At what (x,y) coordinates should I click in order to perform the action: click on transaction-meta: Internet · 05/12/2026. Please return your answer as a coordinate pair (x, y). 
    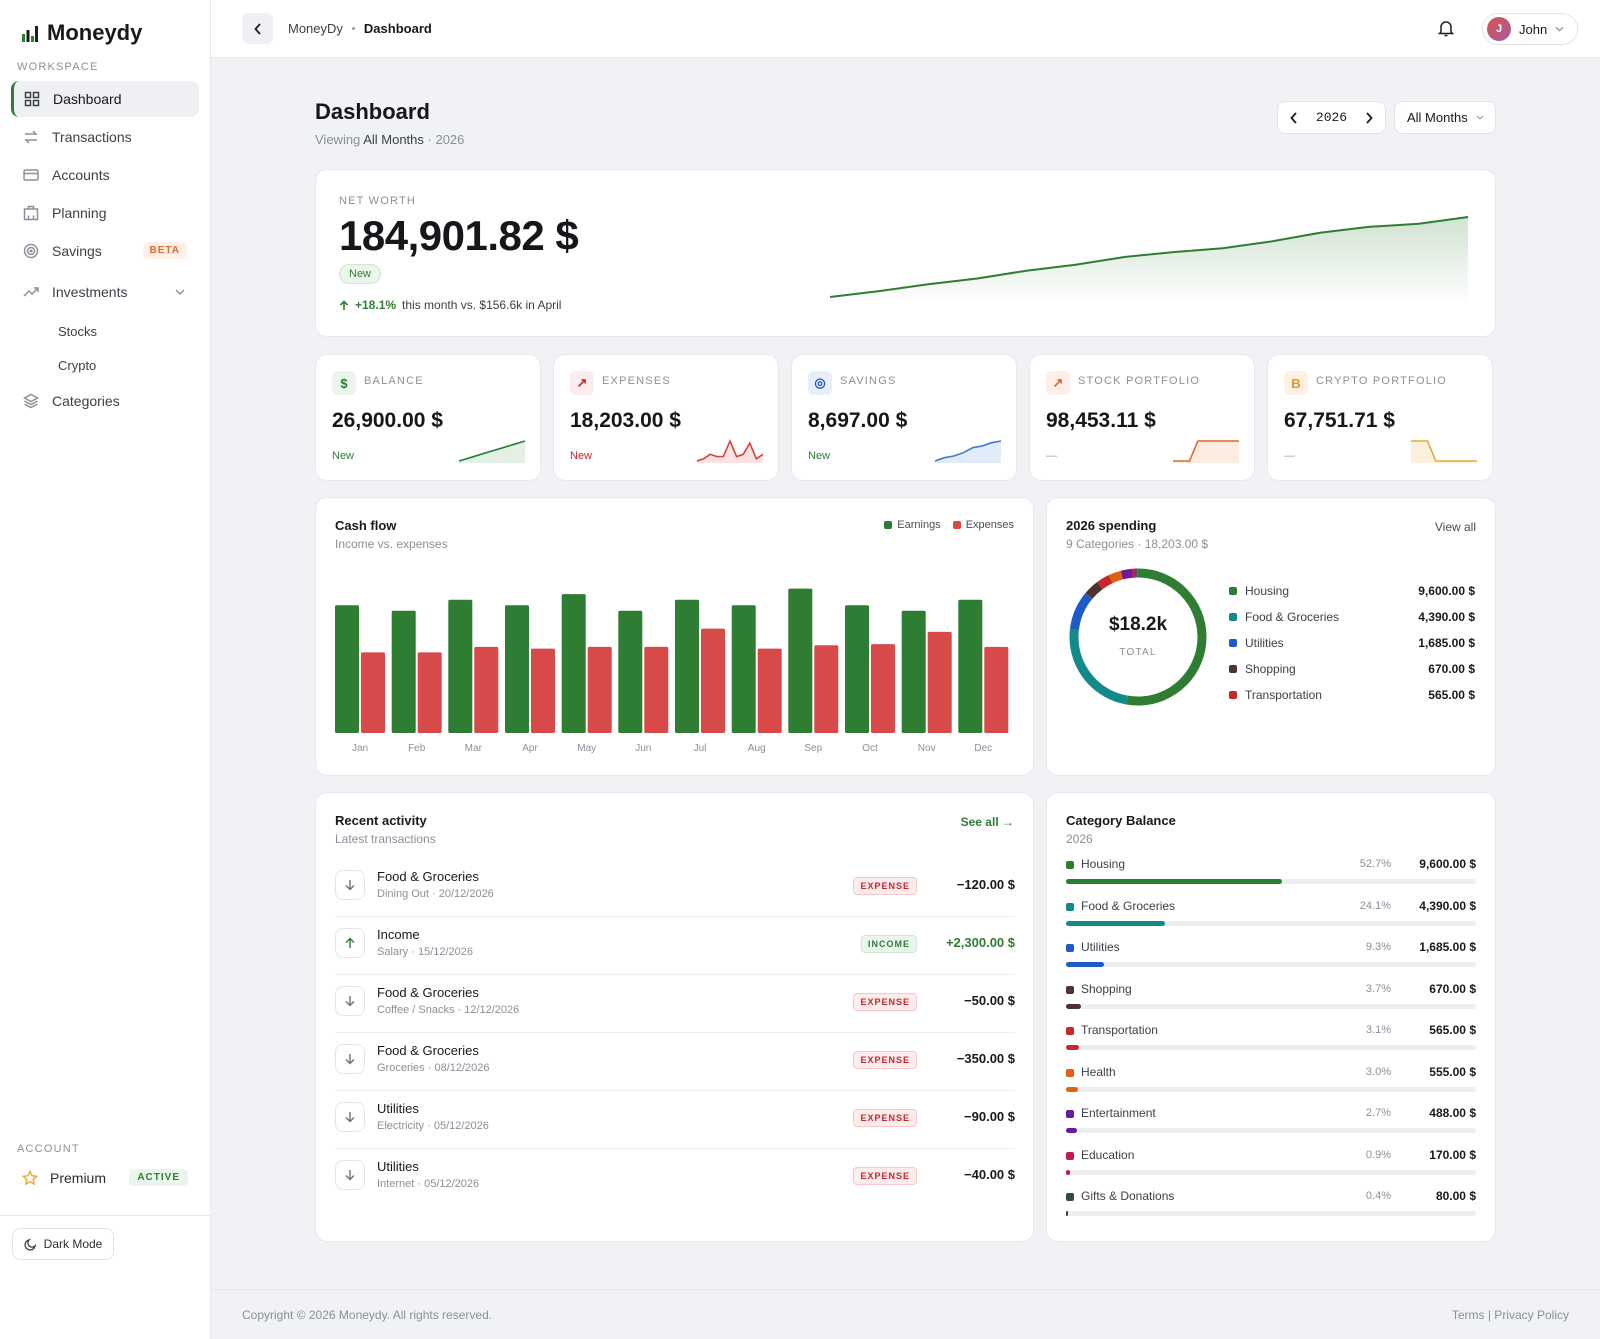
    Looking at the image, I should click on (428, 1184).